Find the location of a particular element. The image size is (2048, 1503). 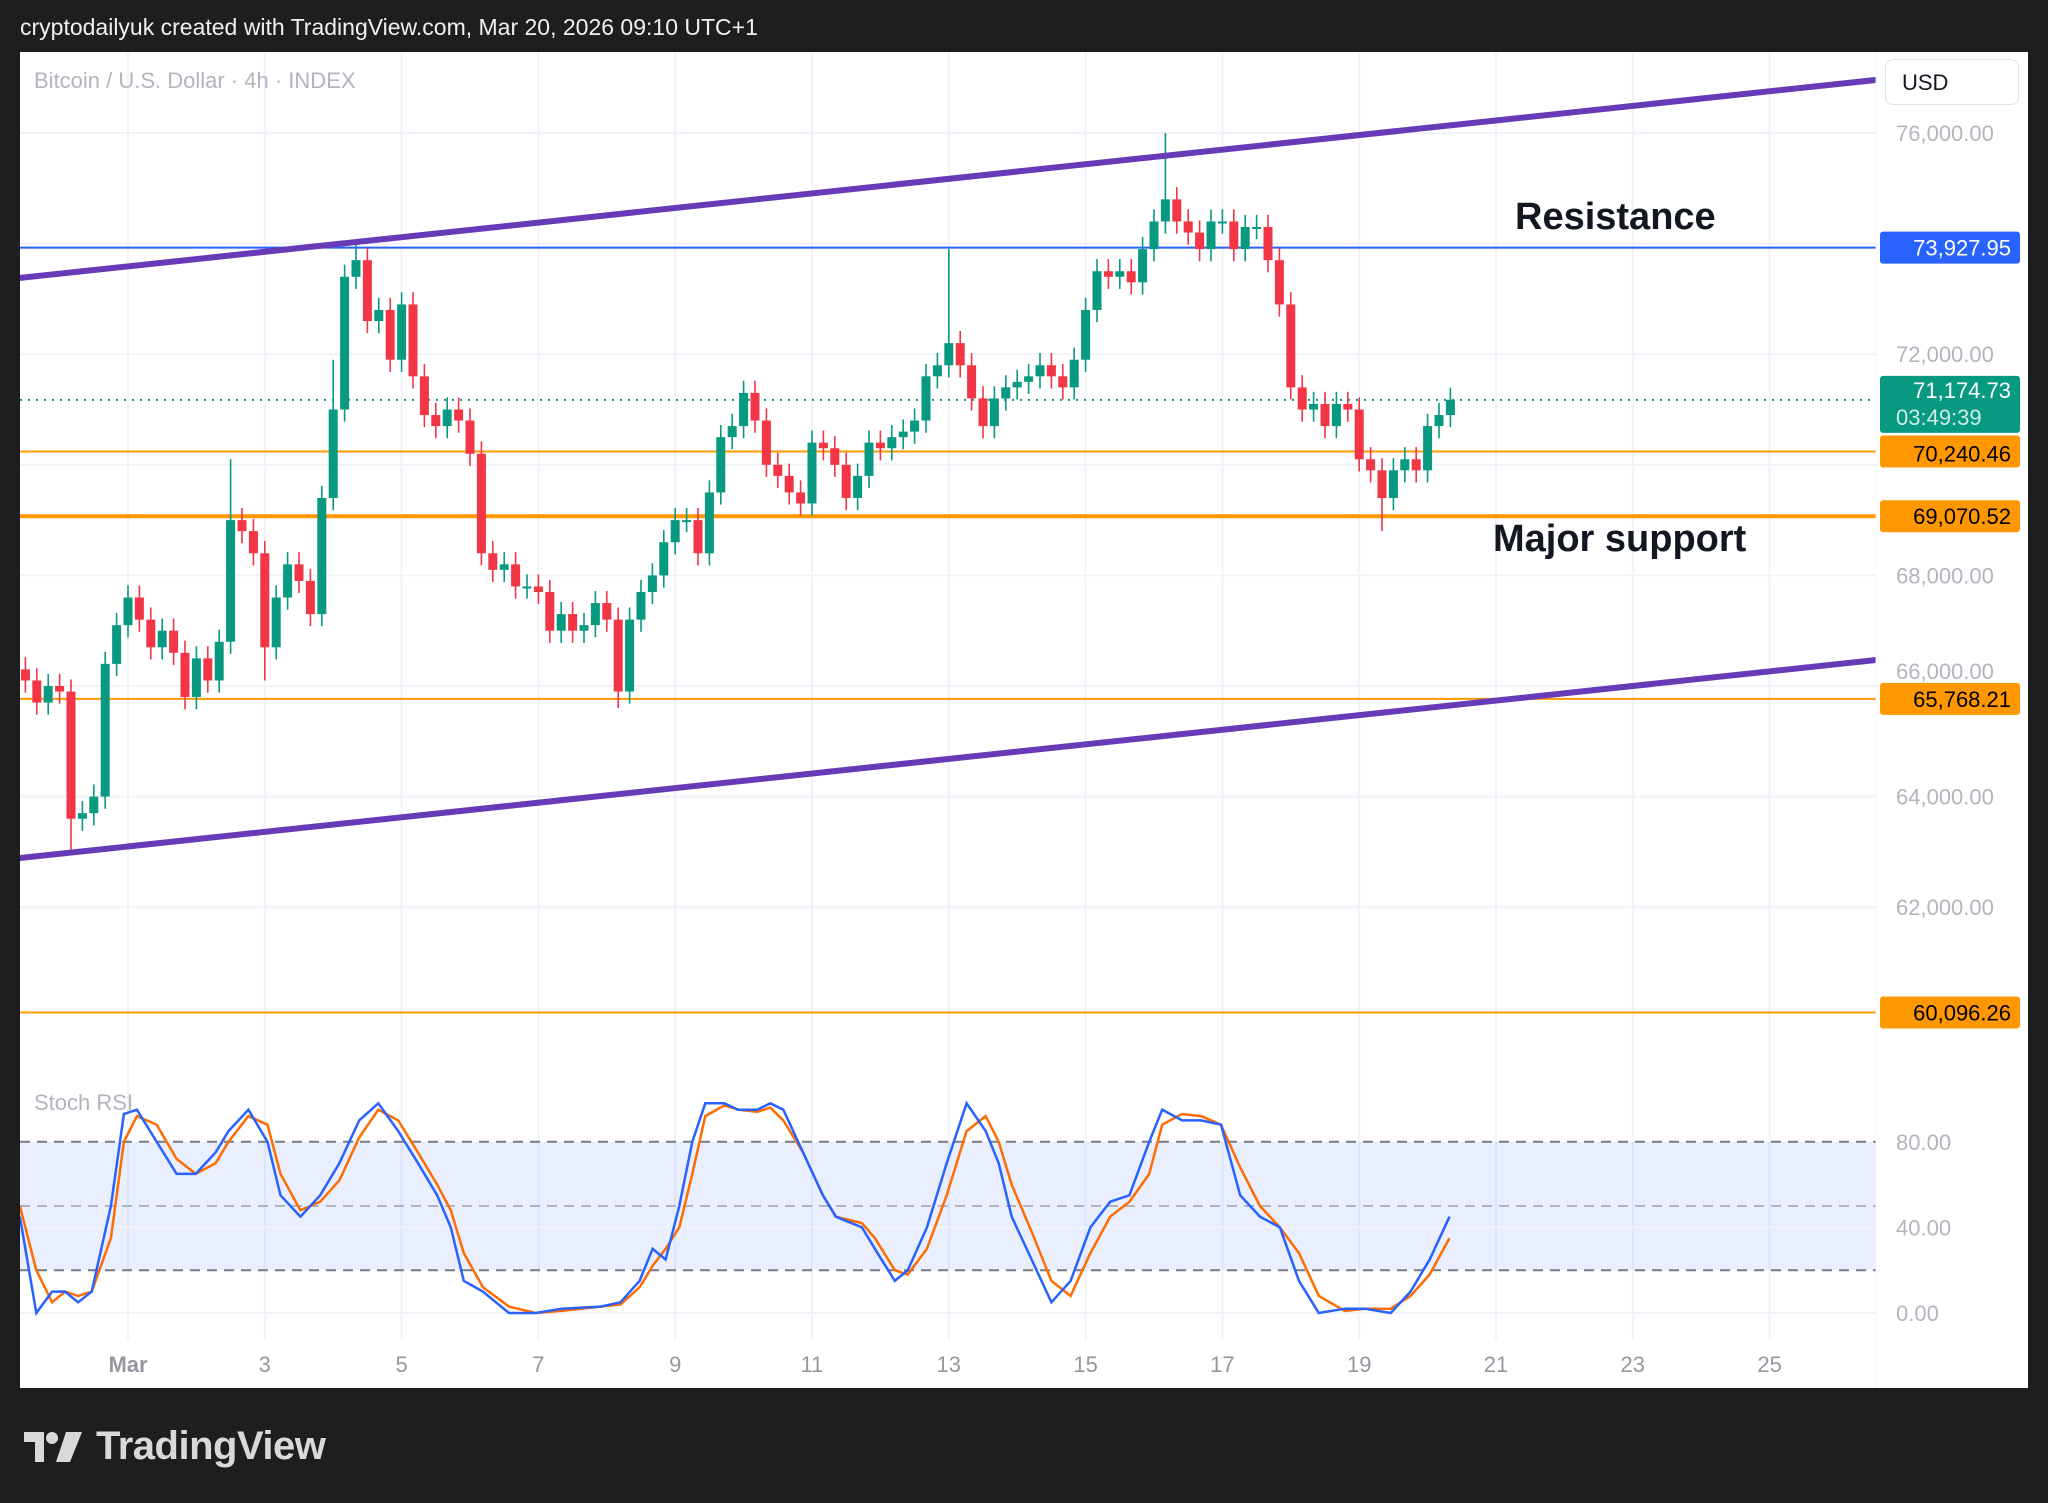

resistance-annotation: Resistance is located at coordinates (1615, 217).